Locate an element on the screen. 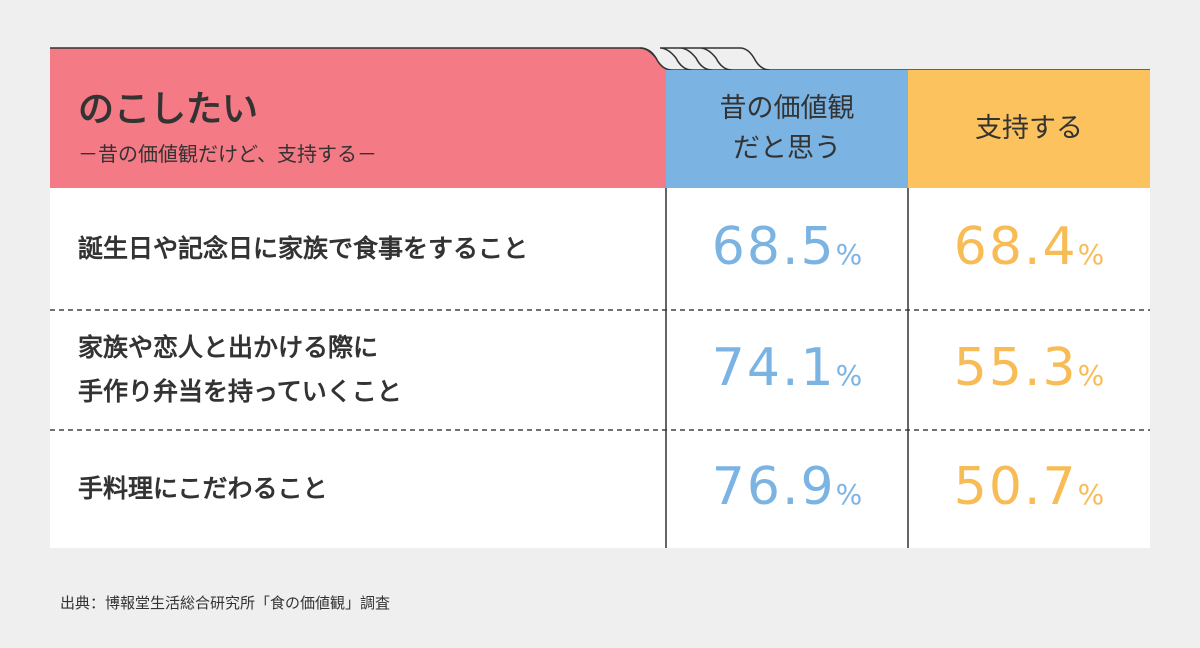 The height and width of the screenshot is (648, 1200). column-header: 昔の価値観 だと思う is located at coordinates (787, 129).